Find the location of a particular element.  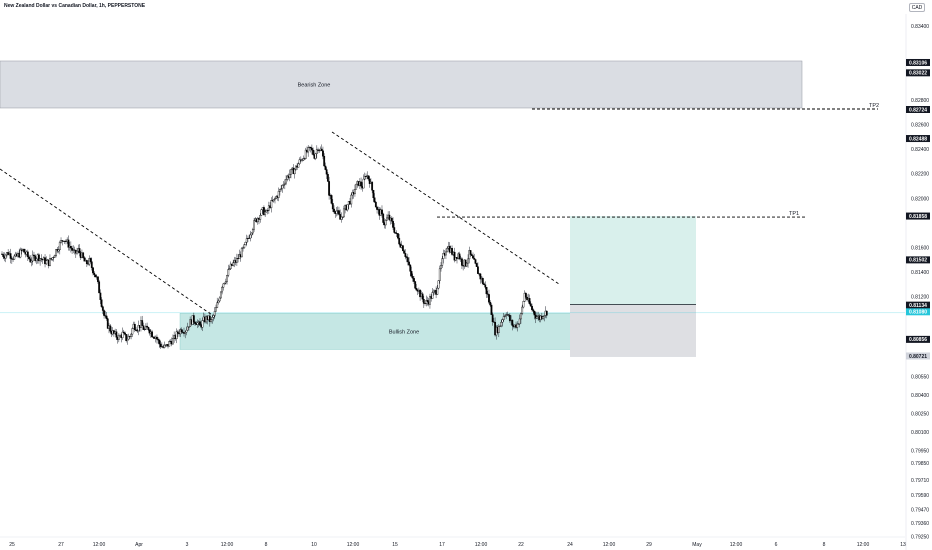

x-tick-label: 10 is located at coordinates (314, 545).